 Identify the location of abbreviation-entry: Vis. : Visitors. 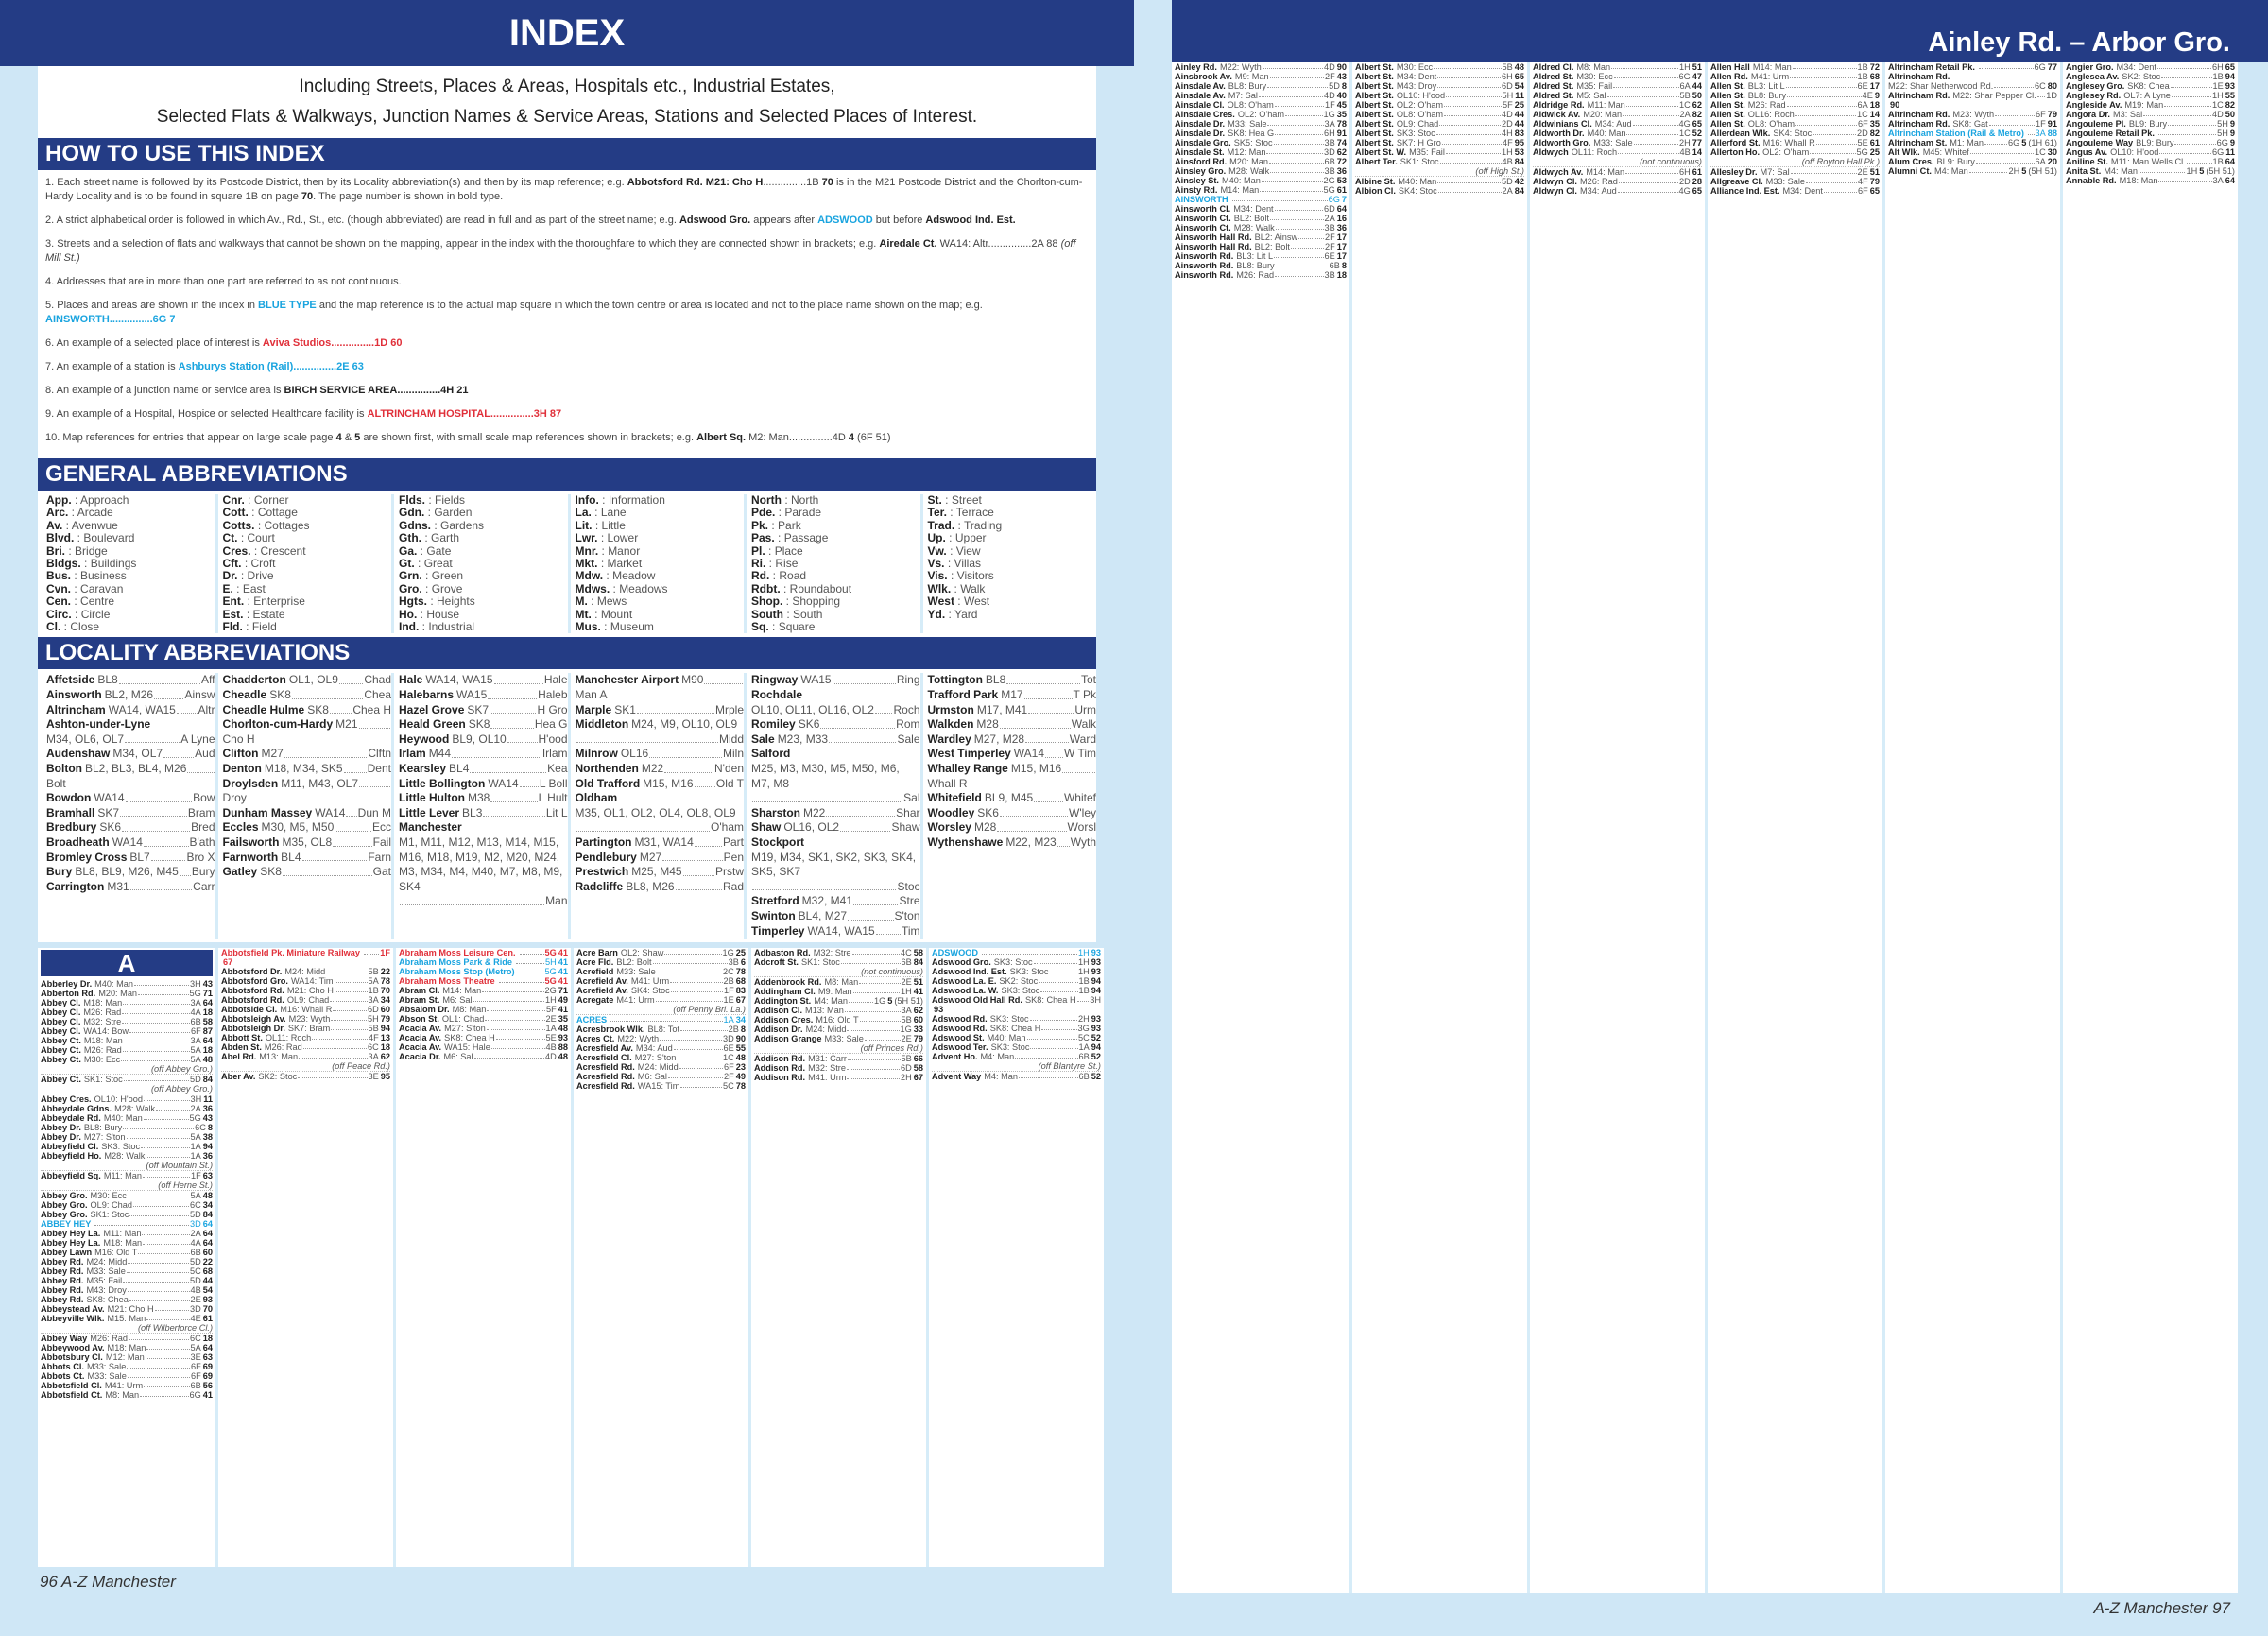
(960, 576).